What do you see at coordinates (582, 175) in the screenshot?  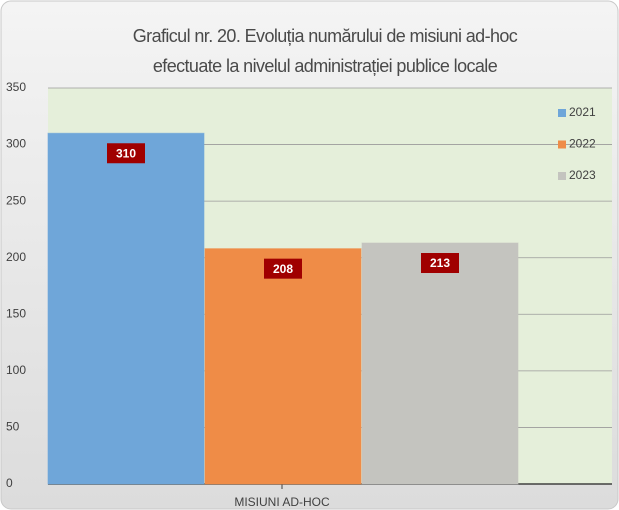 I see `legend-label: 2023` at bounding box center [582, 175].